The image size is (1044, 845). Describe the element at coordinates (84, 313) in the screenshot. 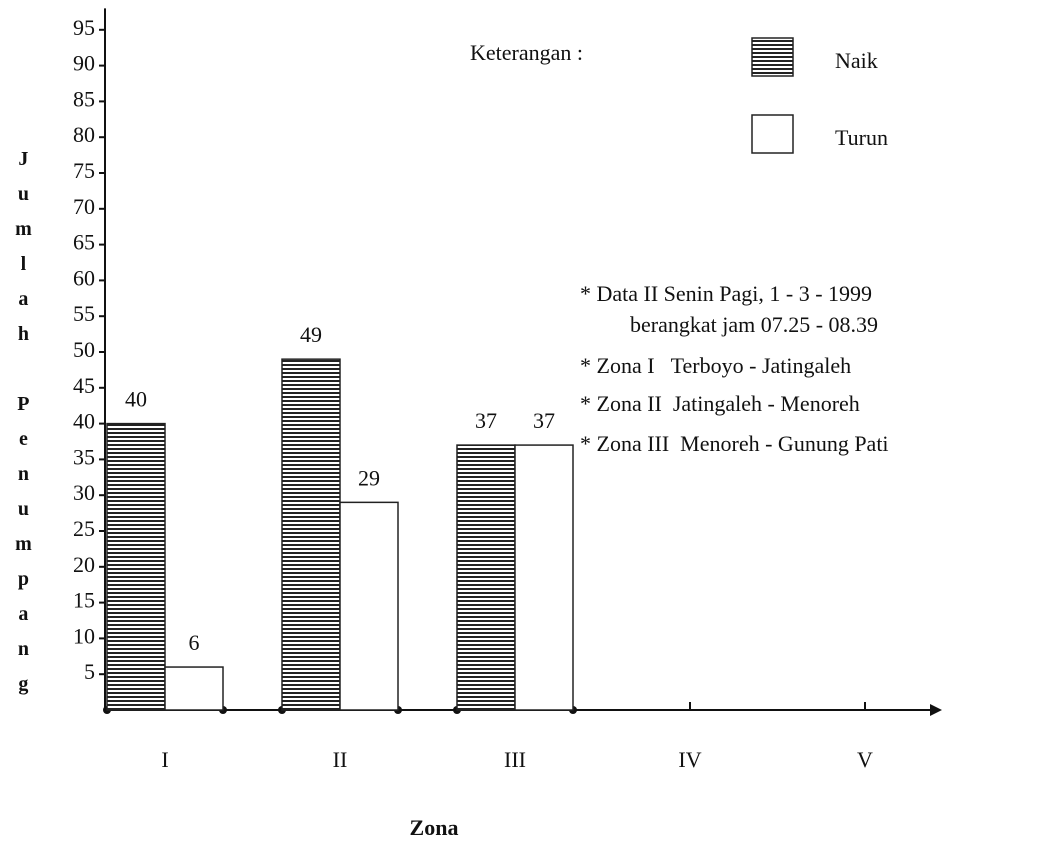

I see `y-tick-label: 55` at that location.